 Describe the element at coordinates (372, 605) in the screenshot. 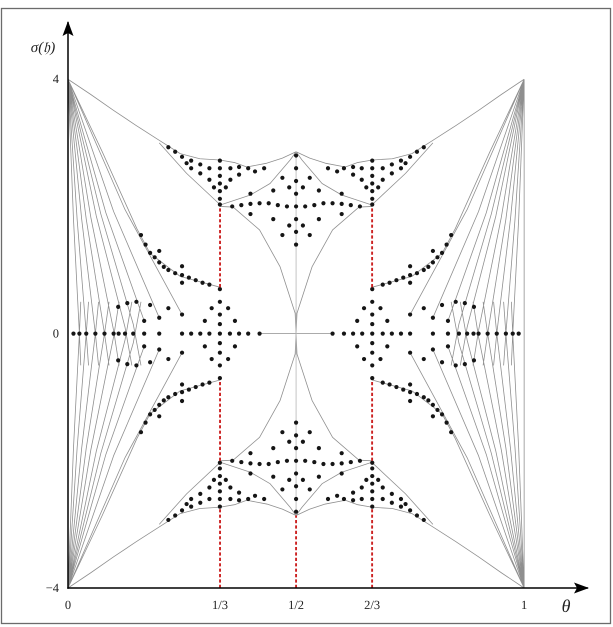

I see `x-tick-label: 2/3` at that location.